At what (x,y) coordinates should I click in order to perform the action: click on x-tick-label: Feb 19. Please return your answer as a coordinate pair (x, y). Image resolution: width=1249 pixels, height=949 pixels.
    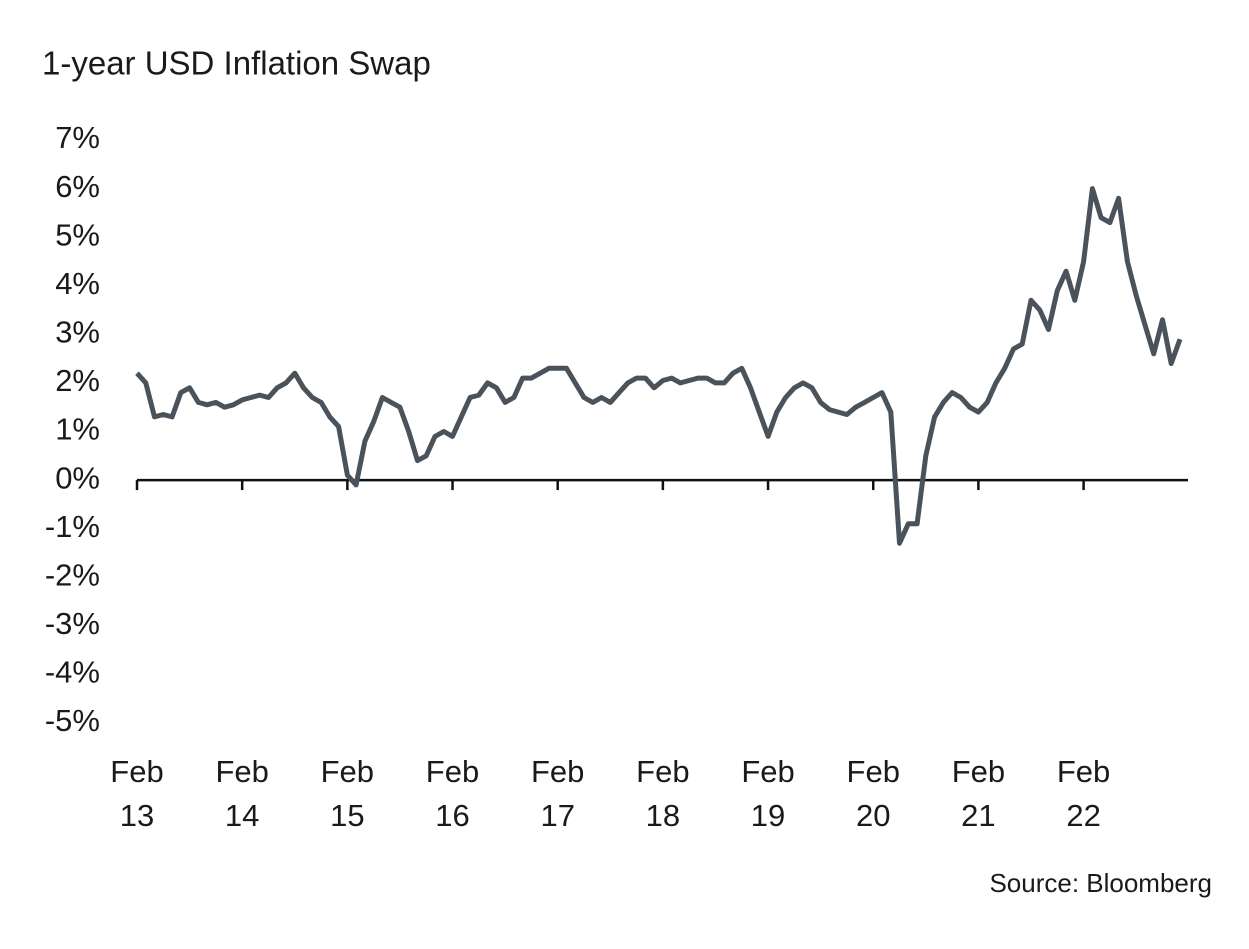
    Looking at the image, I should click on (768, 793).